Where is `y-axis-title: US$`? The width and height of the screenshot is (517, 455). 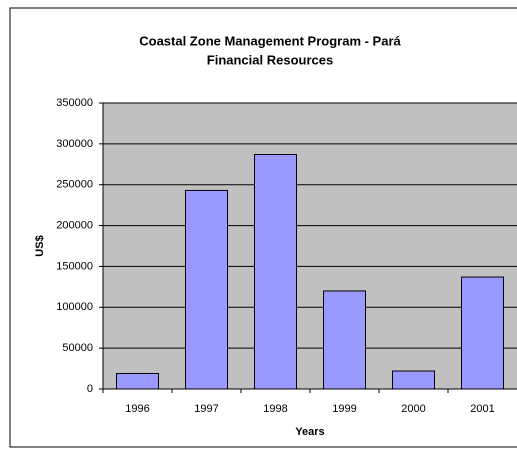 y-axis-title: US$ is located at coordinates (40, 245).